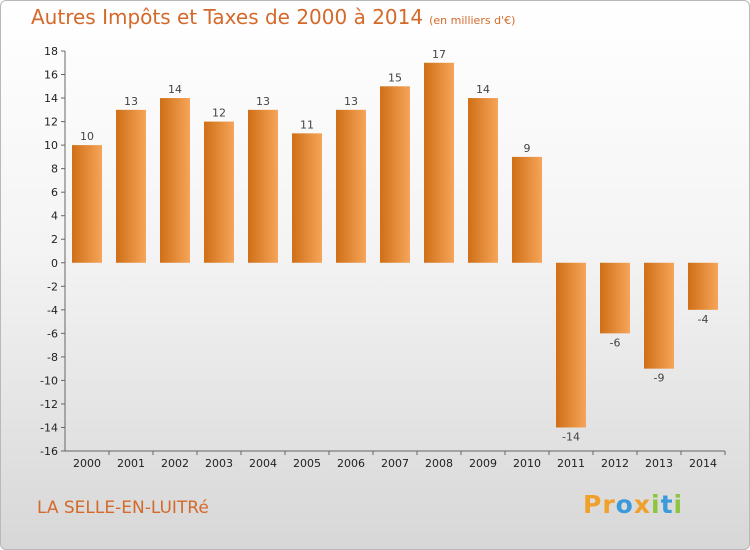 This screenshot has width=750, height=550. What do you see at coordinates (219, 113) in the screenshot?
I see `bar-value-label: 12` at bounding box center [219, 113].